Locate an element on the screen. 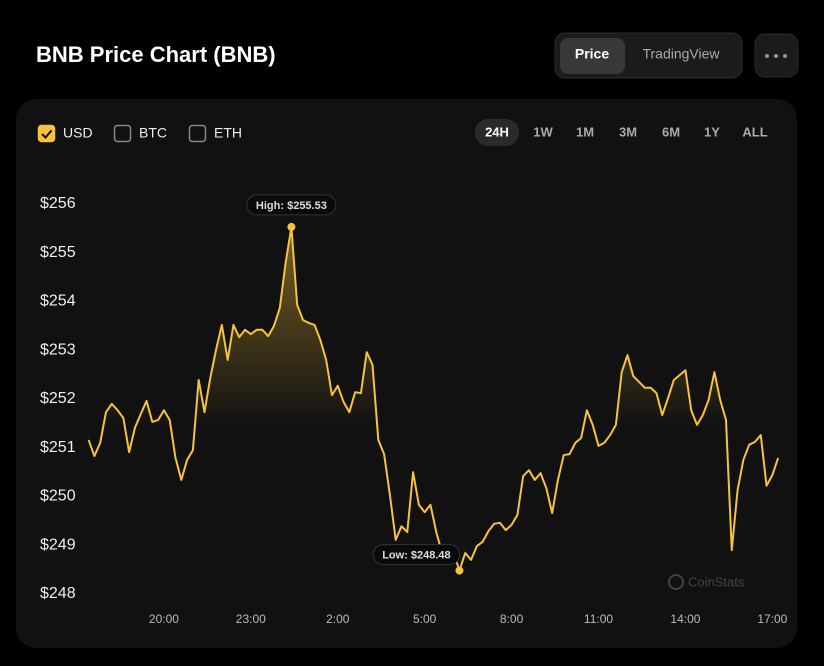 The image size is (824, 666). low-label: Low: $248.48 is located at coordinates (416, 556).